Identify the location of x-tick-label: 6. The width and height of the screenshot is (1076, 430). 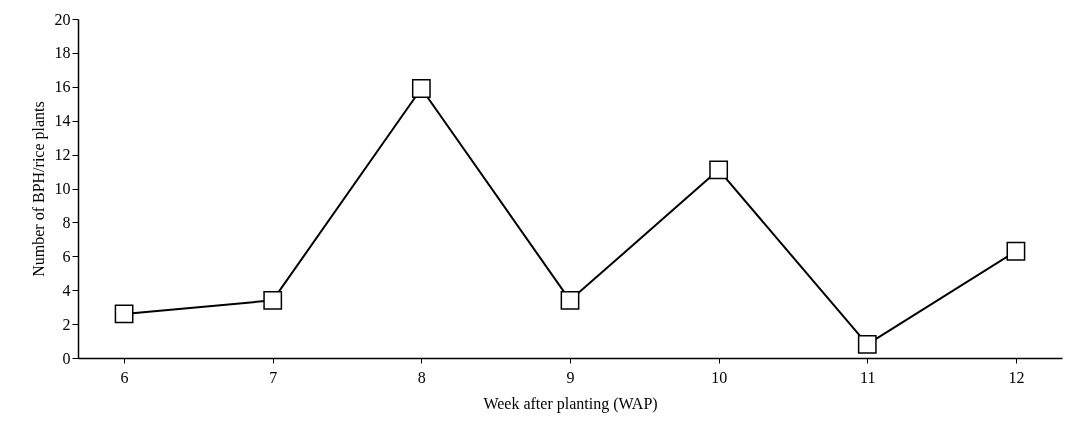
(124, 377).